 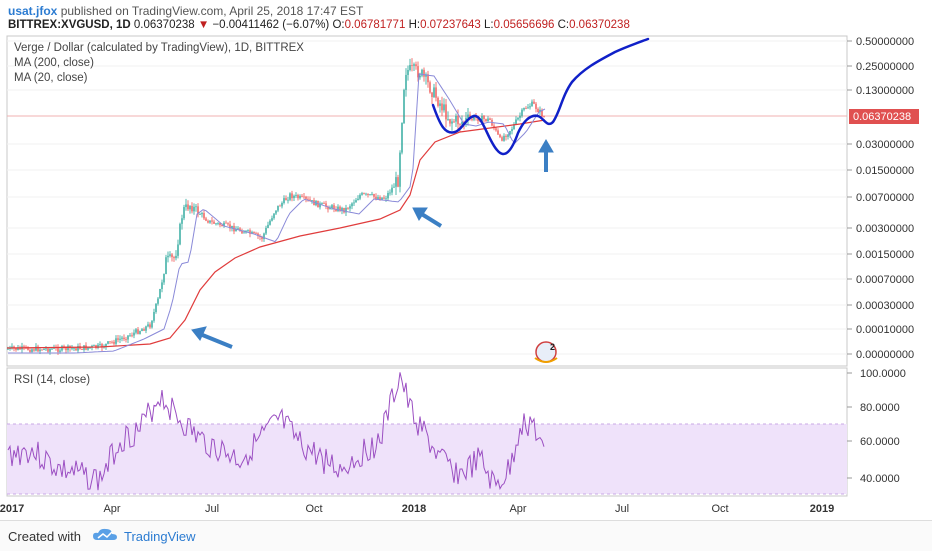 What do you see at coordinates (271, 25) in the screenshot?
I see `change-value: −0.00411462 (−6.07%)` at bounding box center [271, 25].